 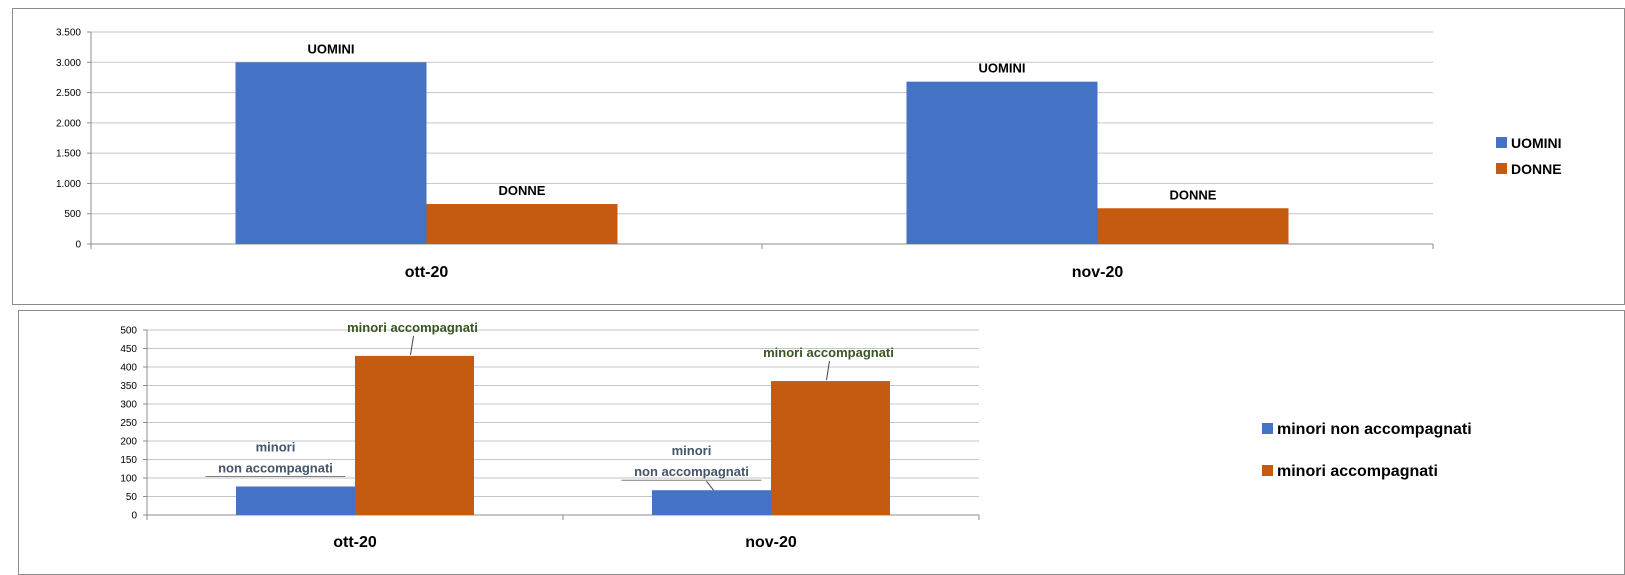 I want to click on y-tick-label: 300, so click(x=128, y=405).